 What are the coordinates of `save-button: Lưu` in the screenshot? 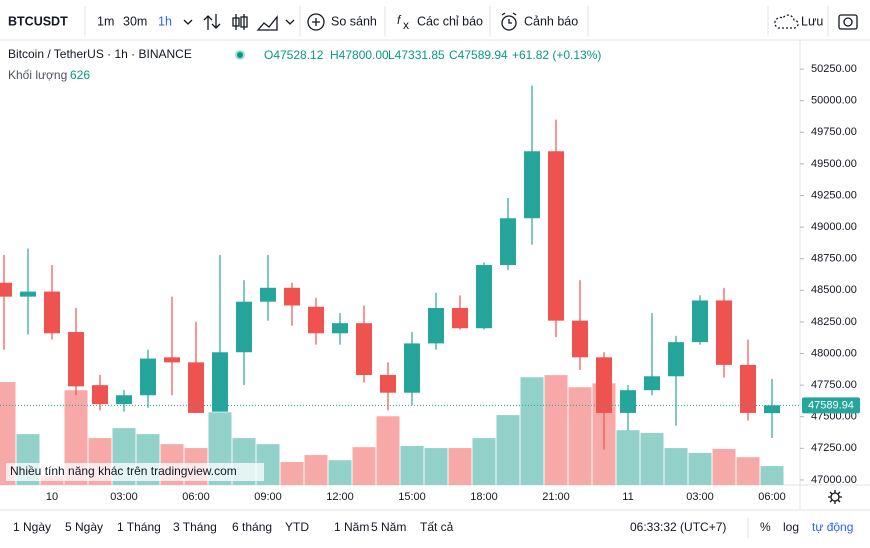 It's located at (812, 21).